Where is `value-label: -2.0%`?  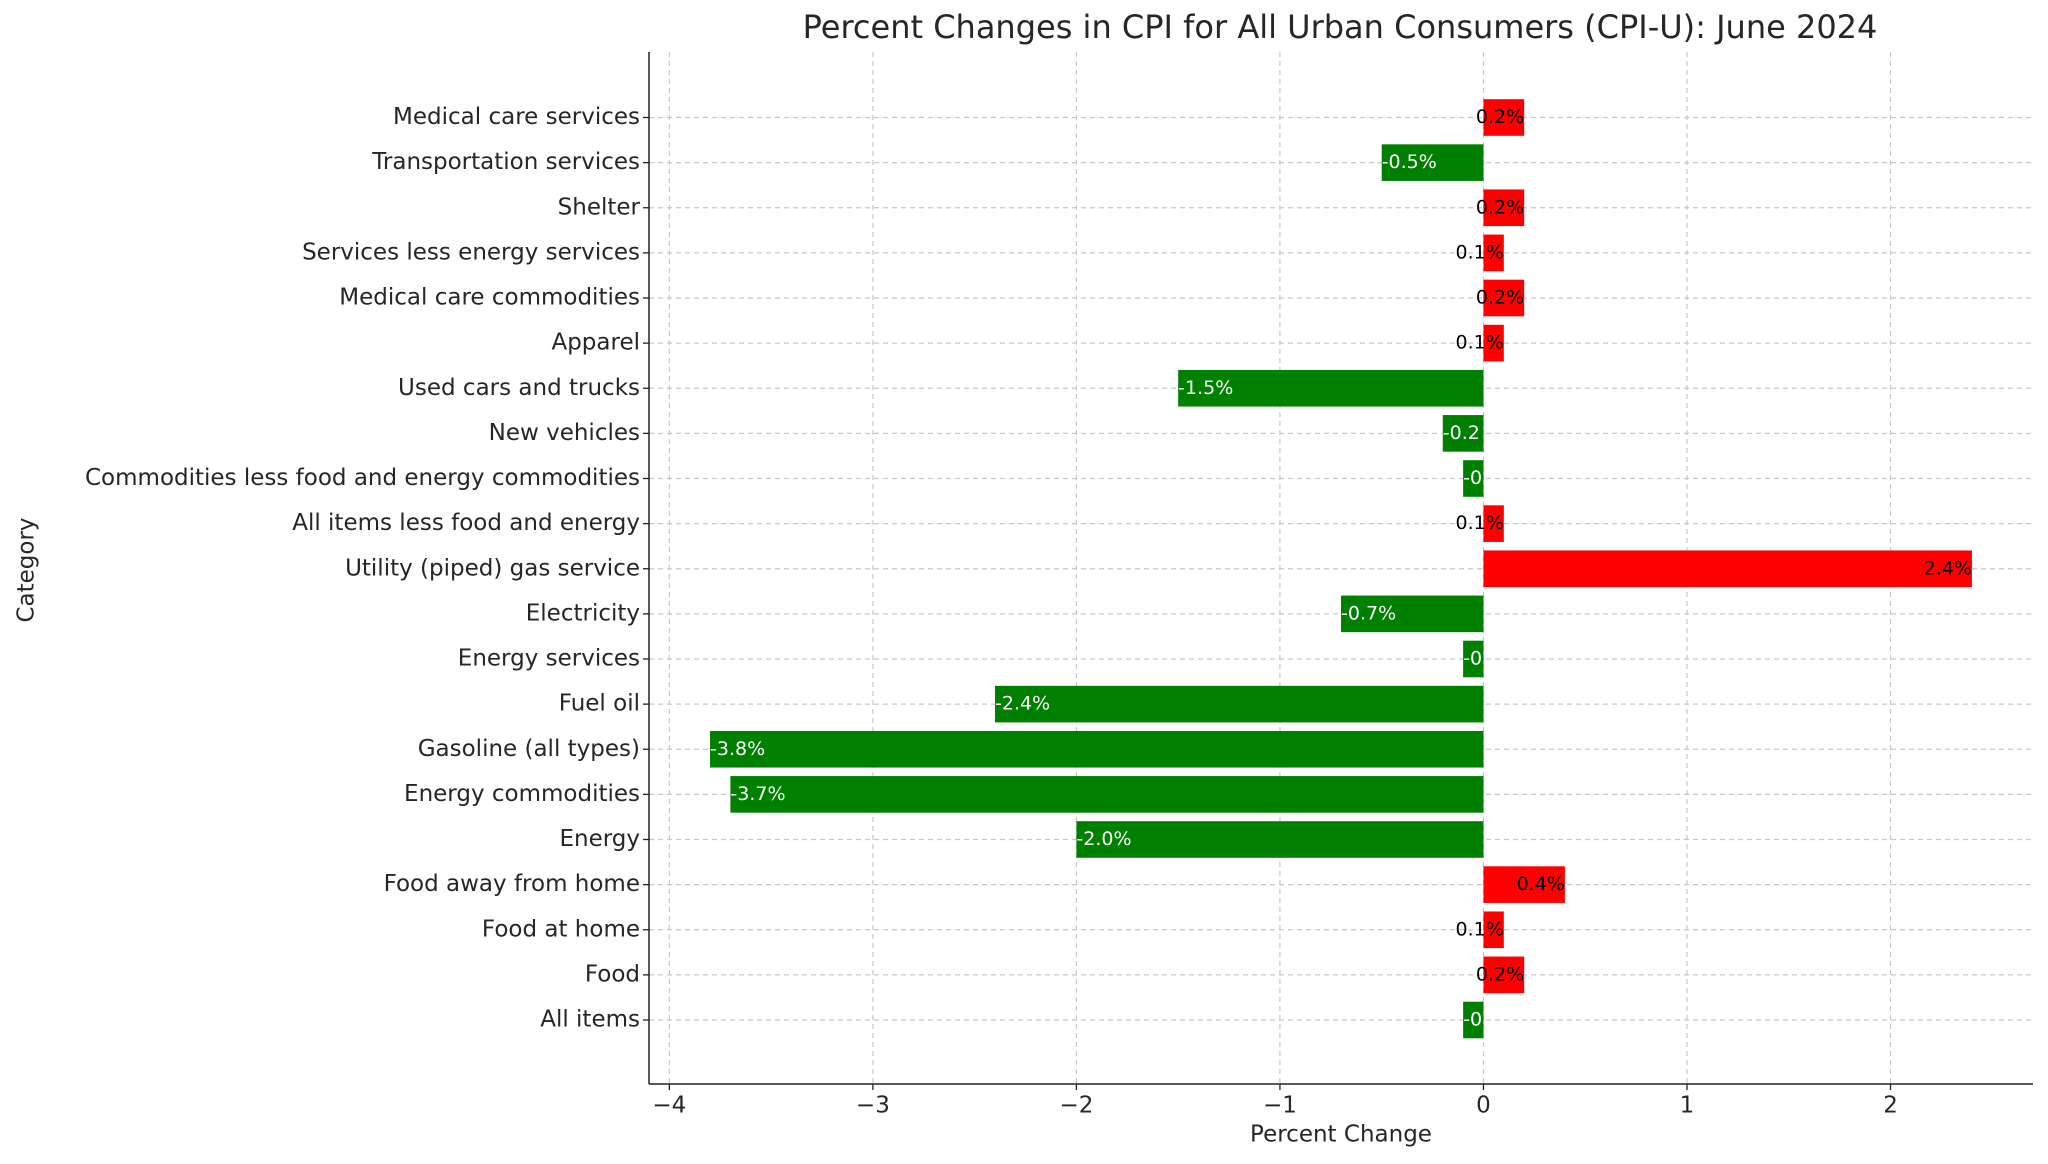
value-label: -2.0% is located at coordinates (1103, 839).